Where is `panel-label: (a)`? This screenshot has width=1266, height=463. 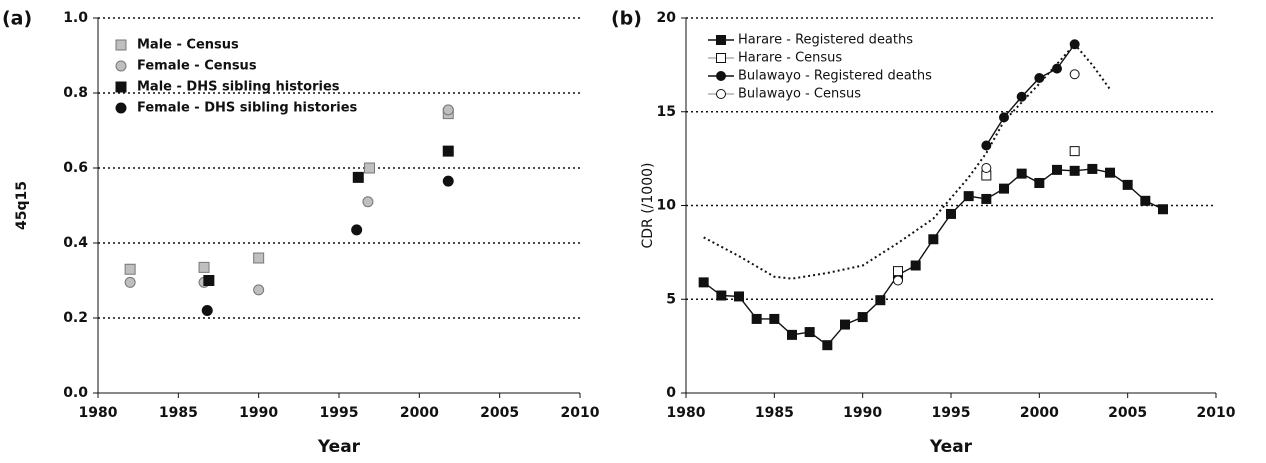 panel-label: (a) is located at coordinates (17, 19).